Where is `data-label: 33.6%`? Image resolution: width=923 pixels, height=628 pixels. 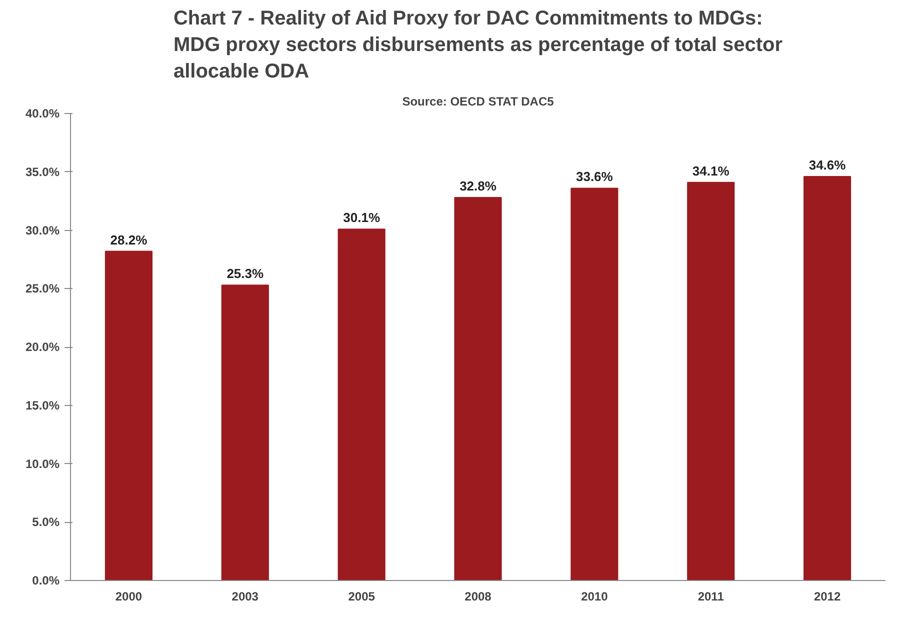
data-label: 33.6% is located at coordinates (595, 176).